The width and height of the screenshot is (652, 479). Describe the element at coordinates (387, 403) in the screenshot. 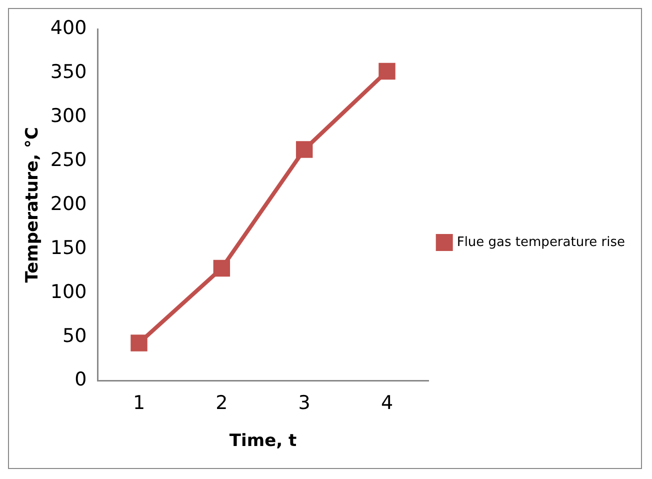

I see `x-tick-label: 4` at that location.